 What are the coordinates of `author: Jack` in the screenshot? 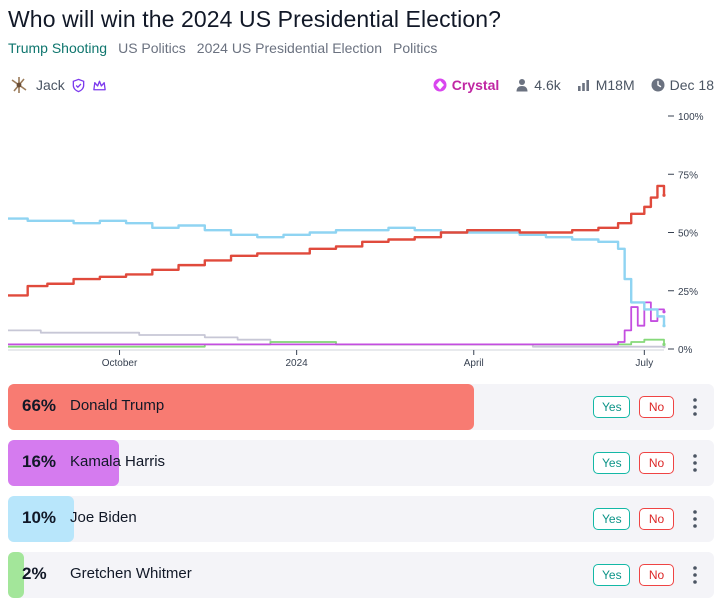 It's located at (57, 85).